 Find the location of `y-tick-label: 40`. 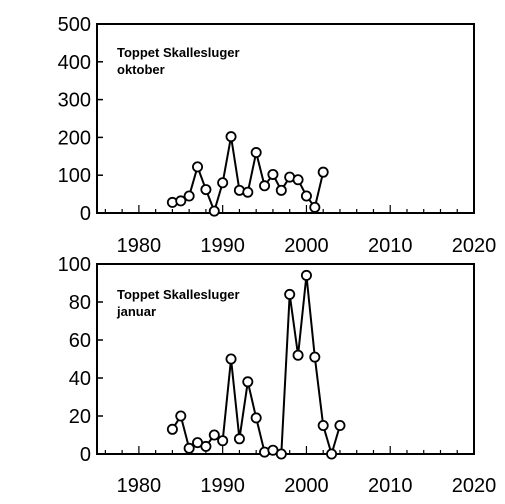

y-tick-label: 40 is located at coordinates (80, 379).